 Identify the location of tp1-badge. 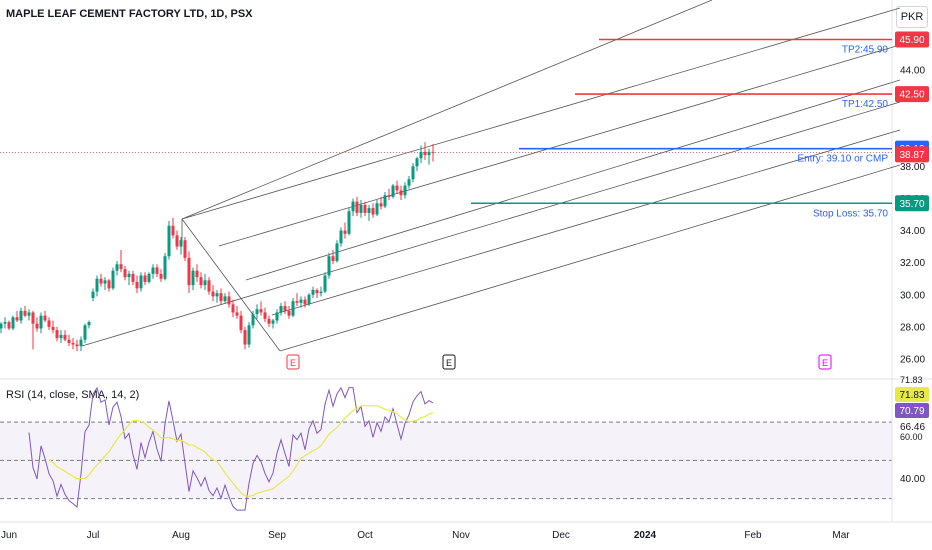
(912, 94).